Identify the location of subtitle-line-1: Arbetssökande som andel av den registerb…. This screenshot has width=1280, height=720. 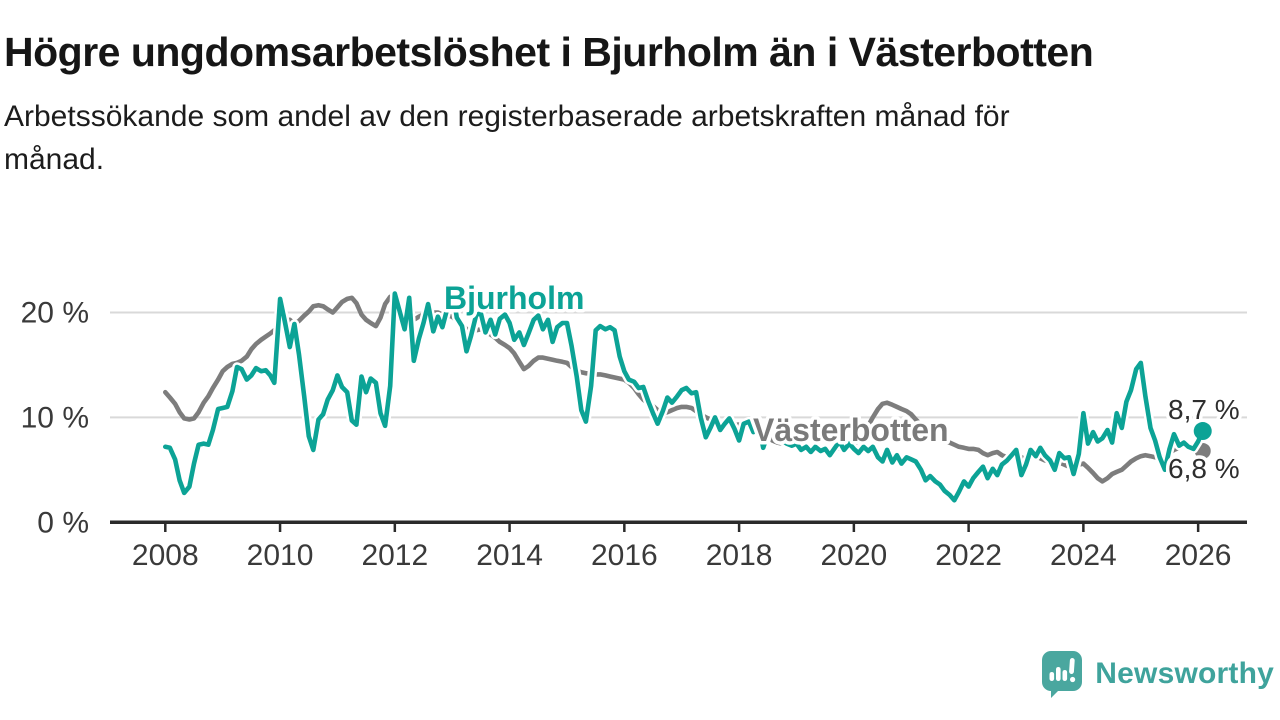
(507, 117).